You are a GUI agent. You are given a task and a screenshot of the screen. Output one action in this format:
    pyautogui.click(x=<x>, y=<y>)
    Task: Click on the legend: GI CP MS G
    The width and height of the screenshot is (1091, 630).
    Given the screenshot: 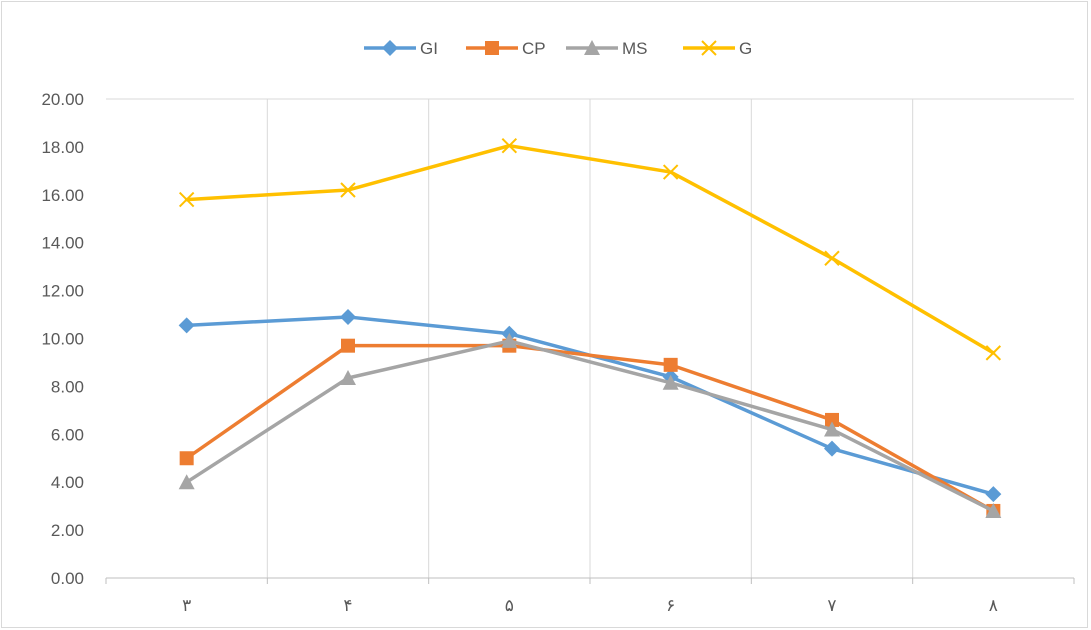 What is the action you would take?
    pyautogui.click(x=558, y=48)
    